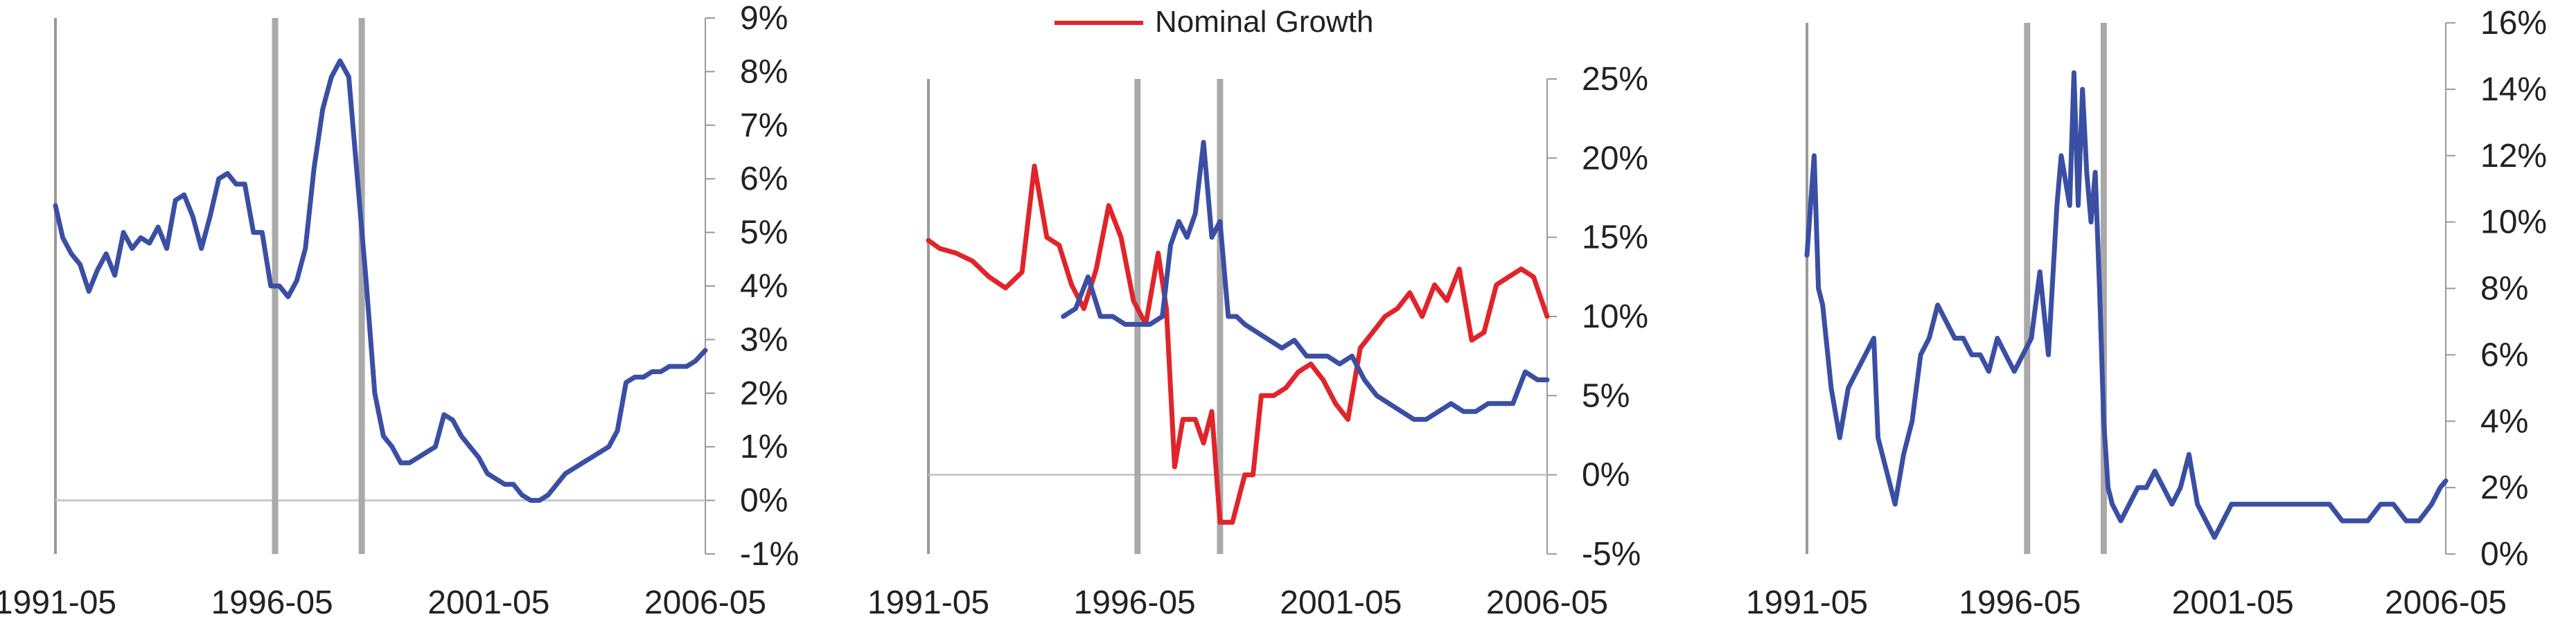 The height and width of the screenshot is (626, 2576). I want to click on y-tick-label: 20%, so click(1615, 159).